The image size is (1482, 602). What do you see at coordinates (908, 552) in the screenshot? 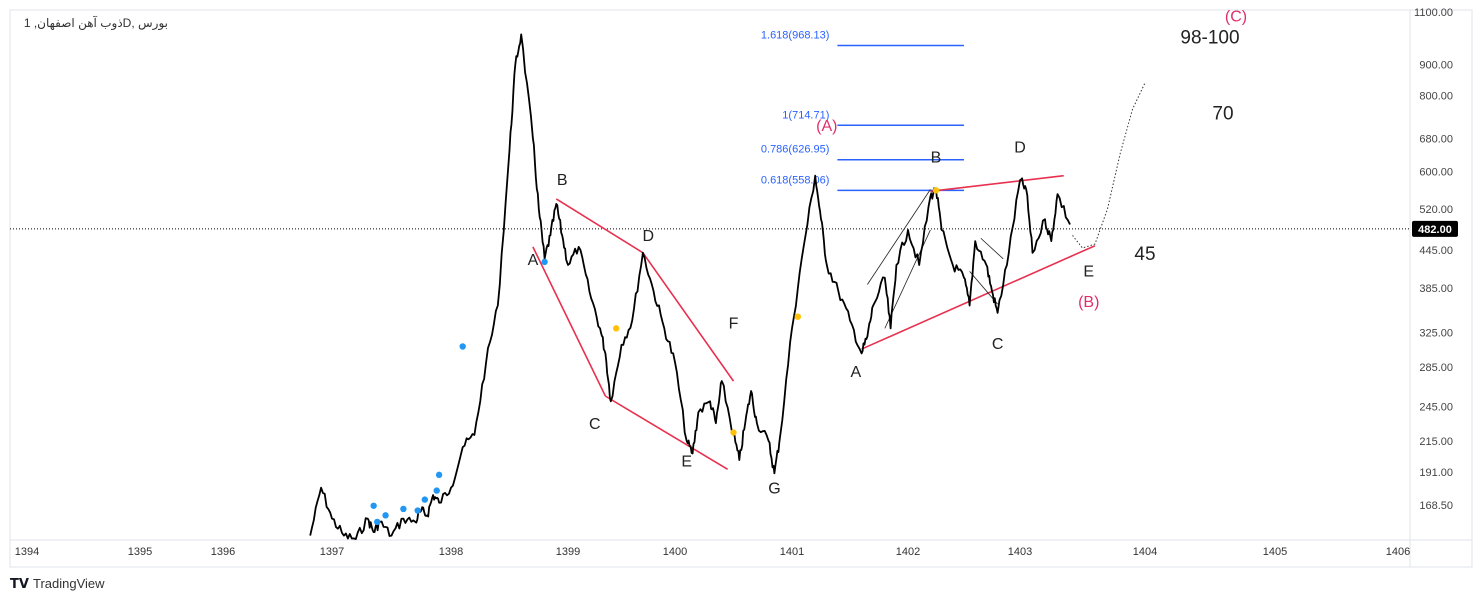
I see `x-tick-label: 1402` at bounding box center [908, 552].